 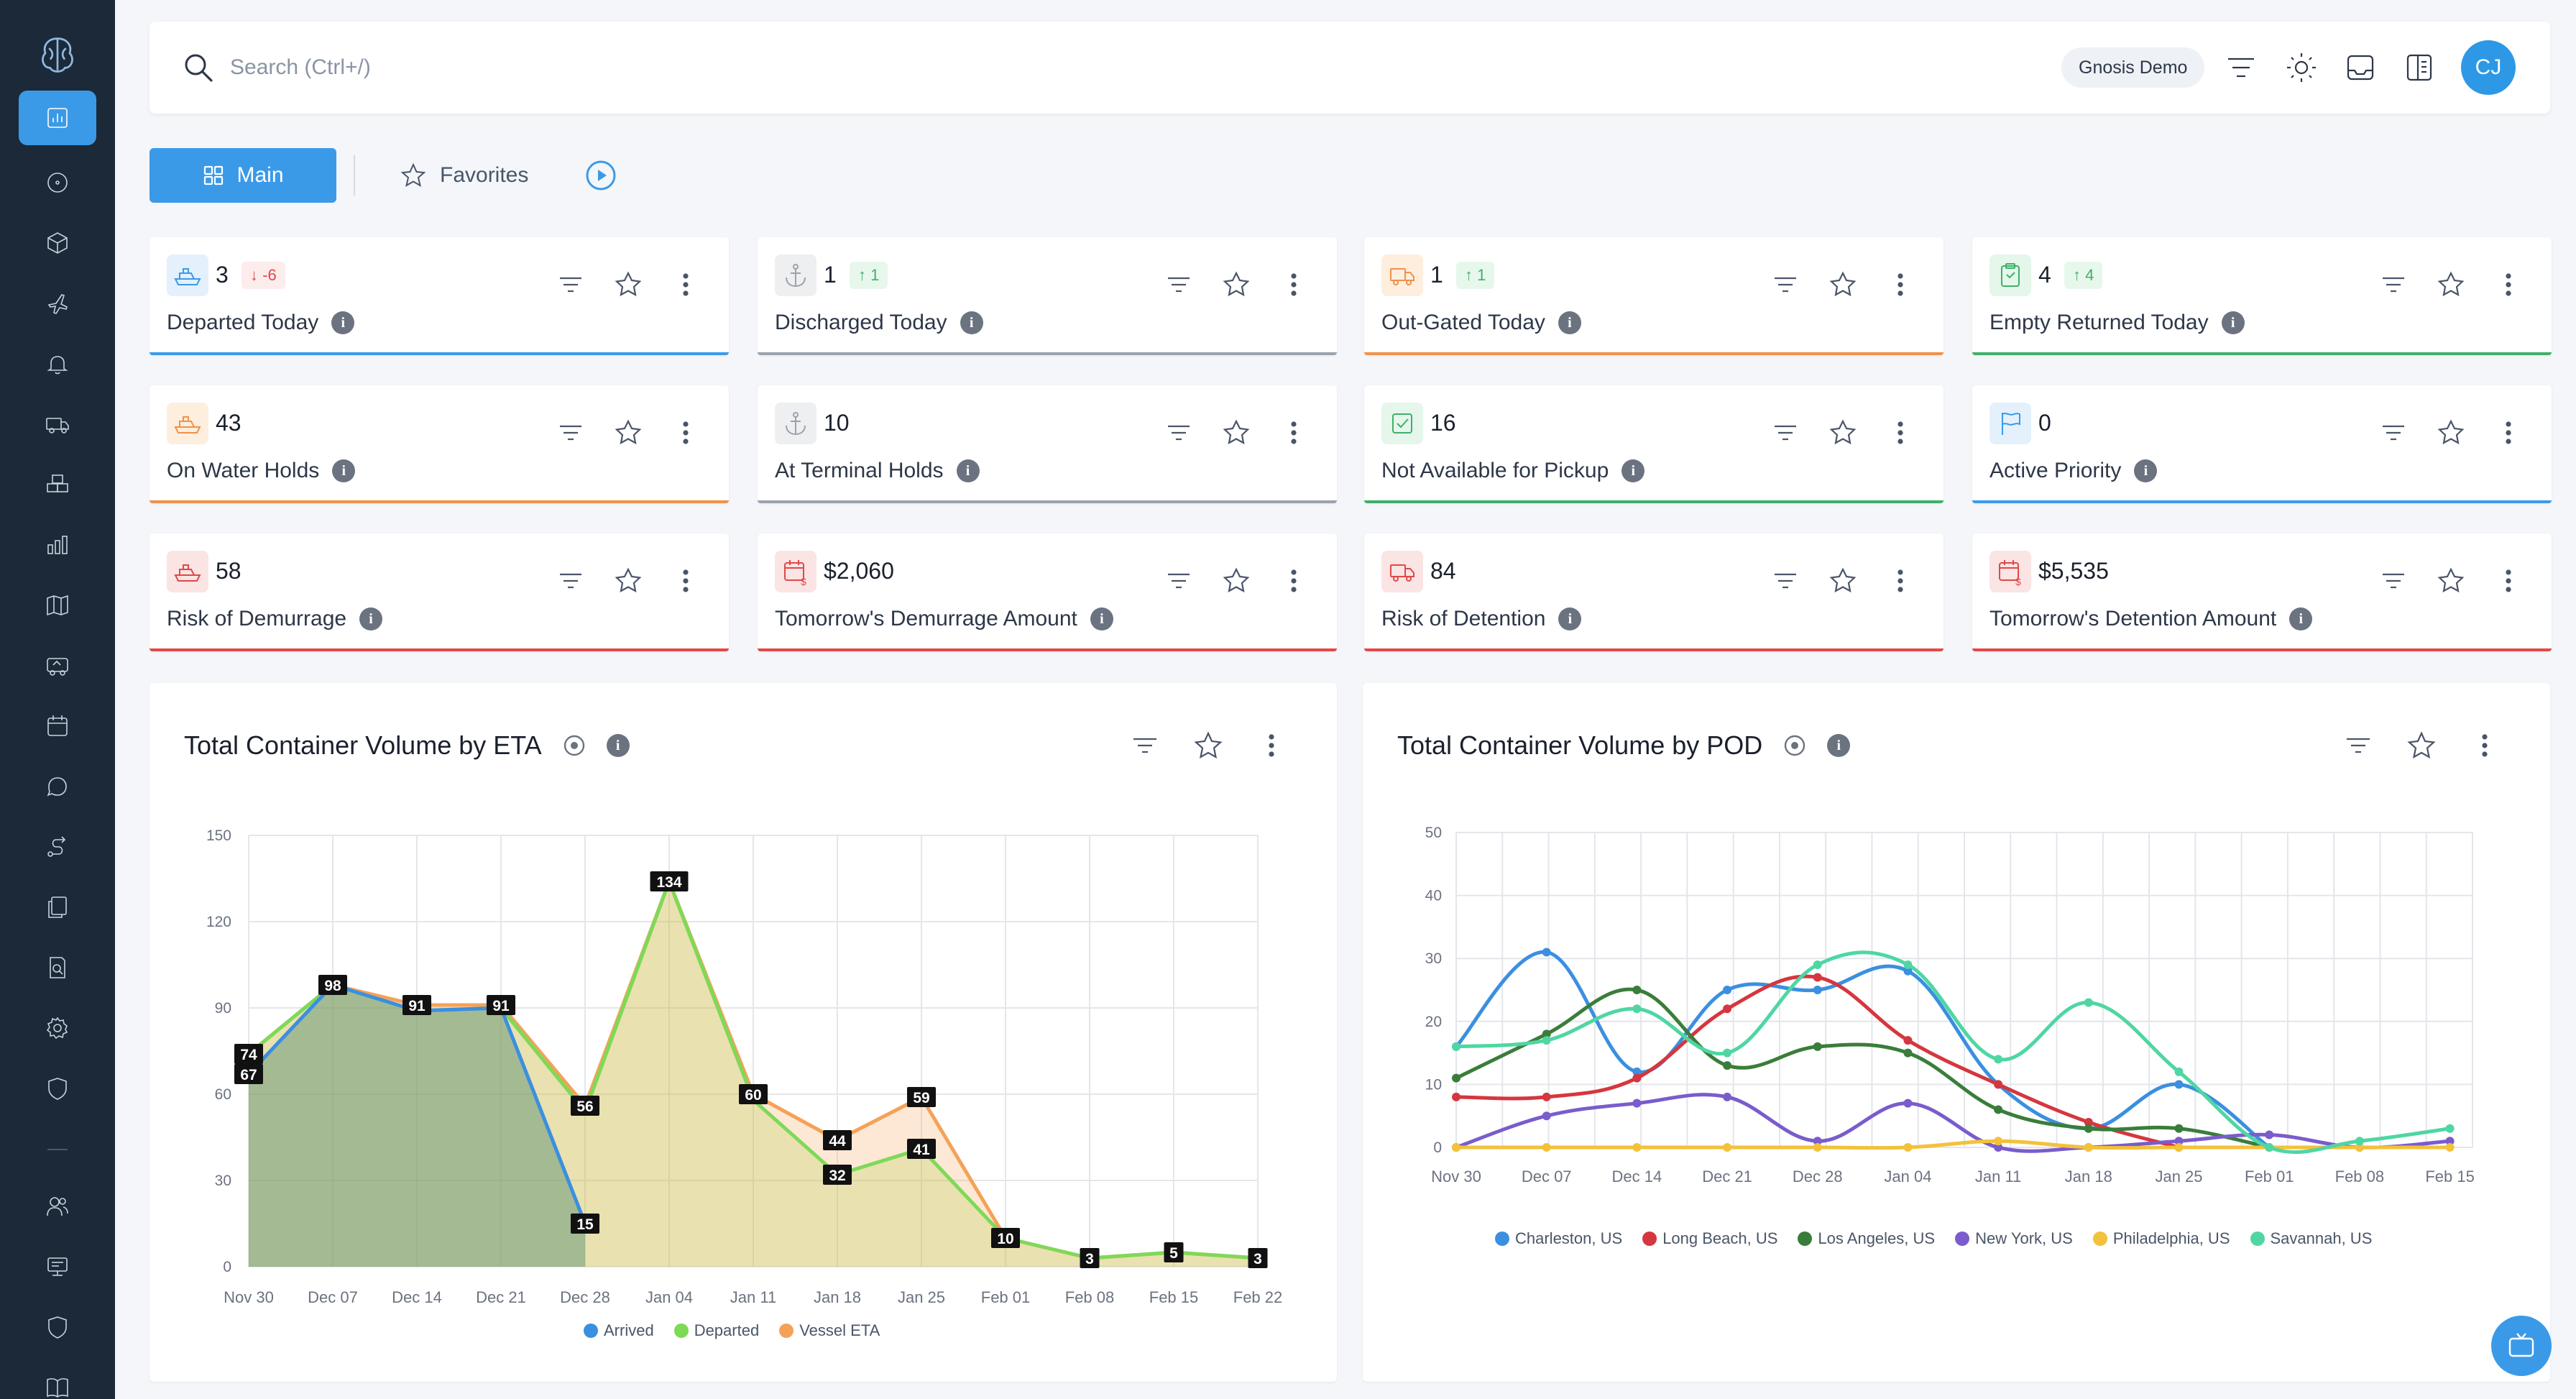 I want to click on containers-icon, so click(x=57, y=485).